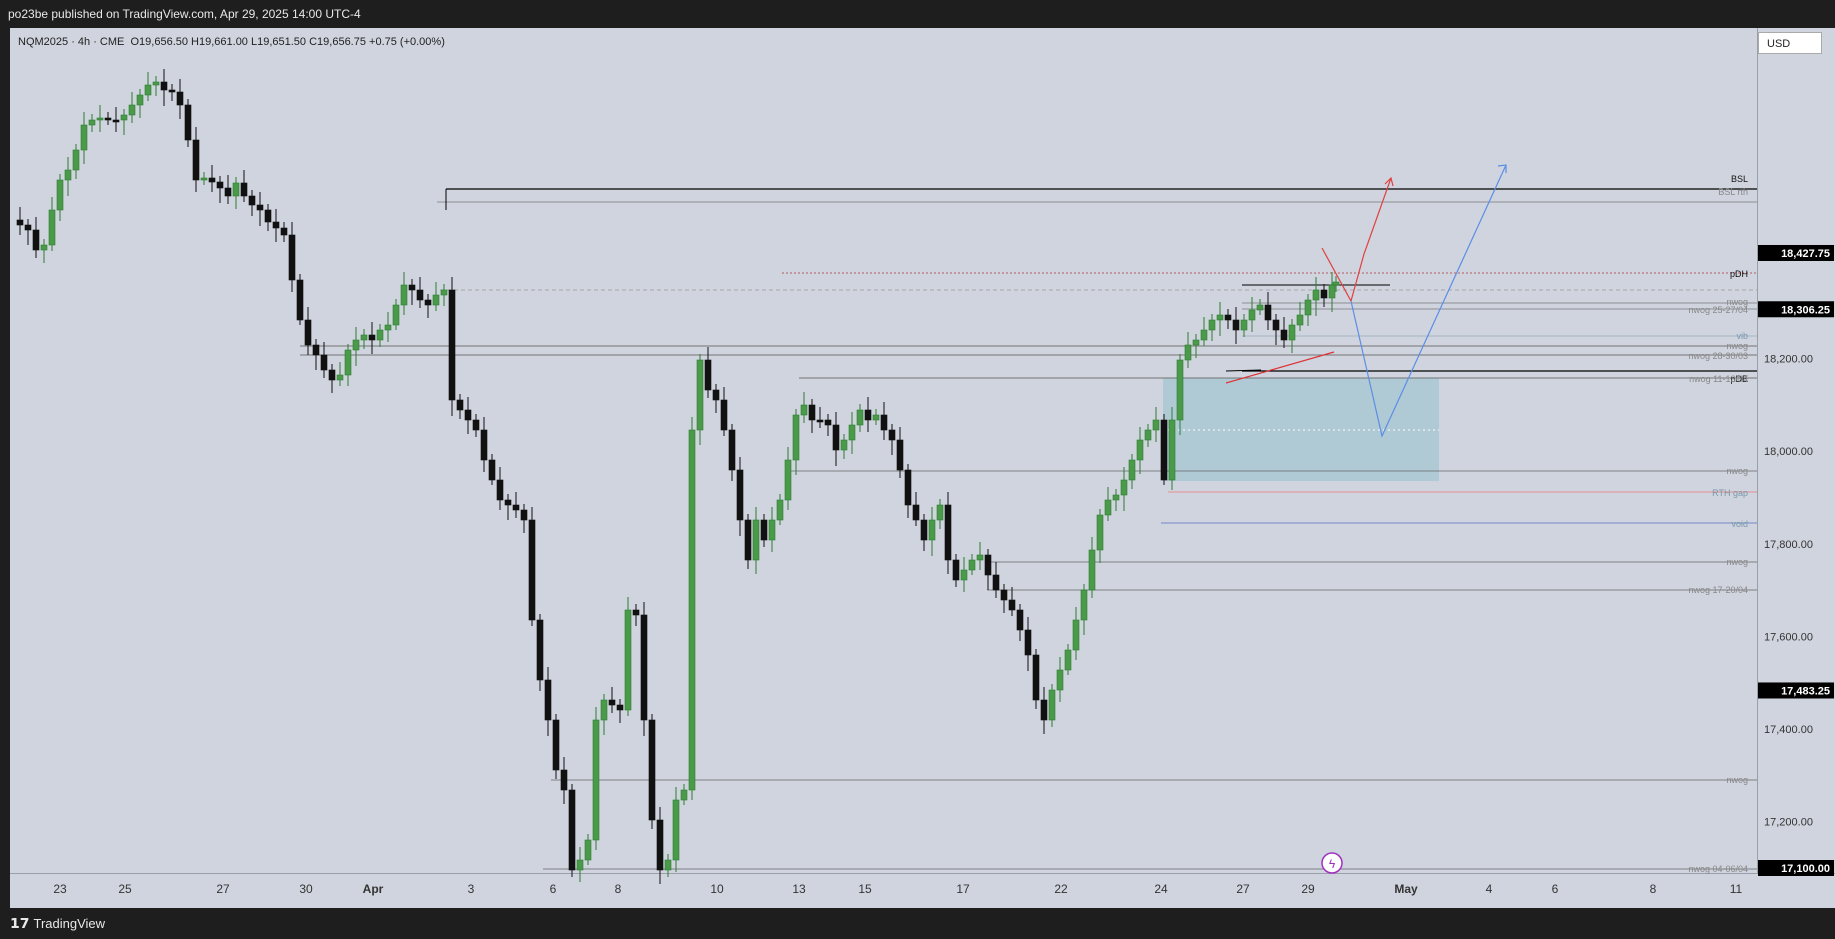 The image size is (1835, 939). I want to click on symbol-label: NQM2025 · 4h · CME, so click(71, 42).